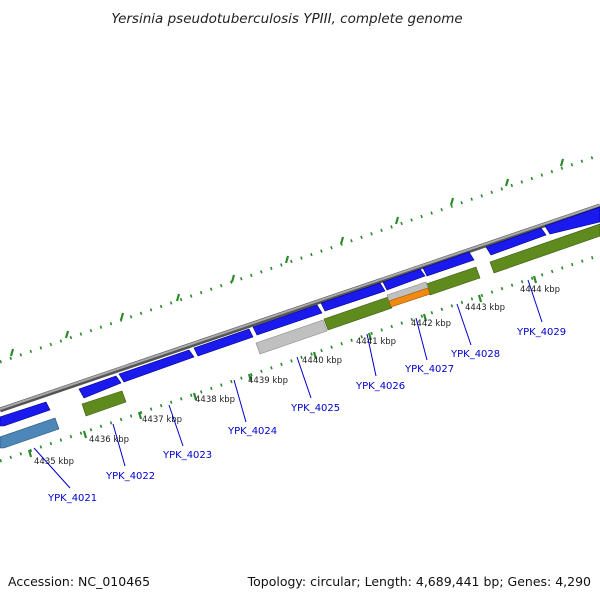 The width and height of the screenshot is (600, 600). I want to click on tick-label: 4438 kbp, so click(215, 400).